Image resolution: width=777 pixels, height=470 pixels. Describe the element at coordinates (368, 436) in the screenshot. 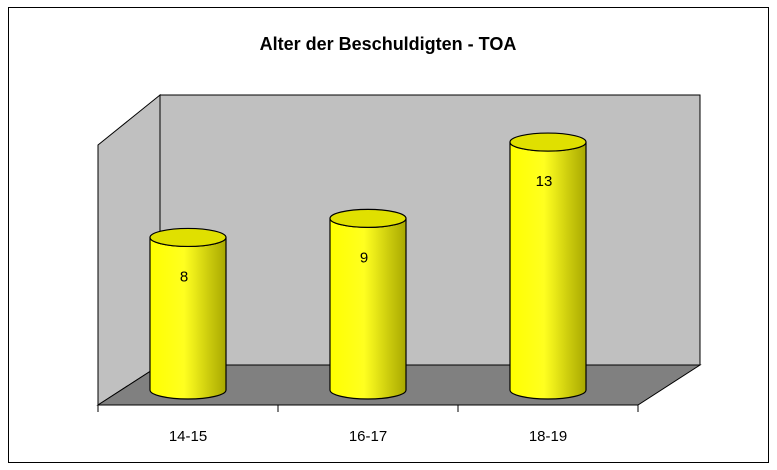

I see `x-tick-label: 16-17` at that location.